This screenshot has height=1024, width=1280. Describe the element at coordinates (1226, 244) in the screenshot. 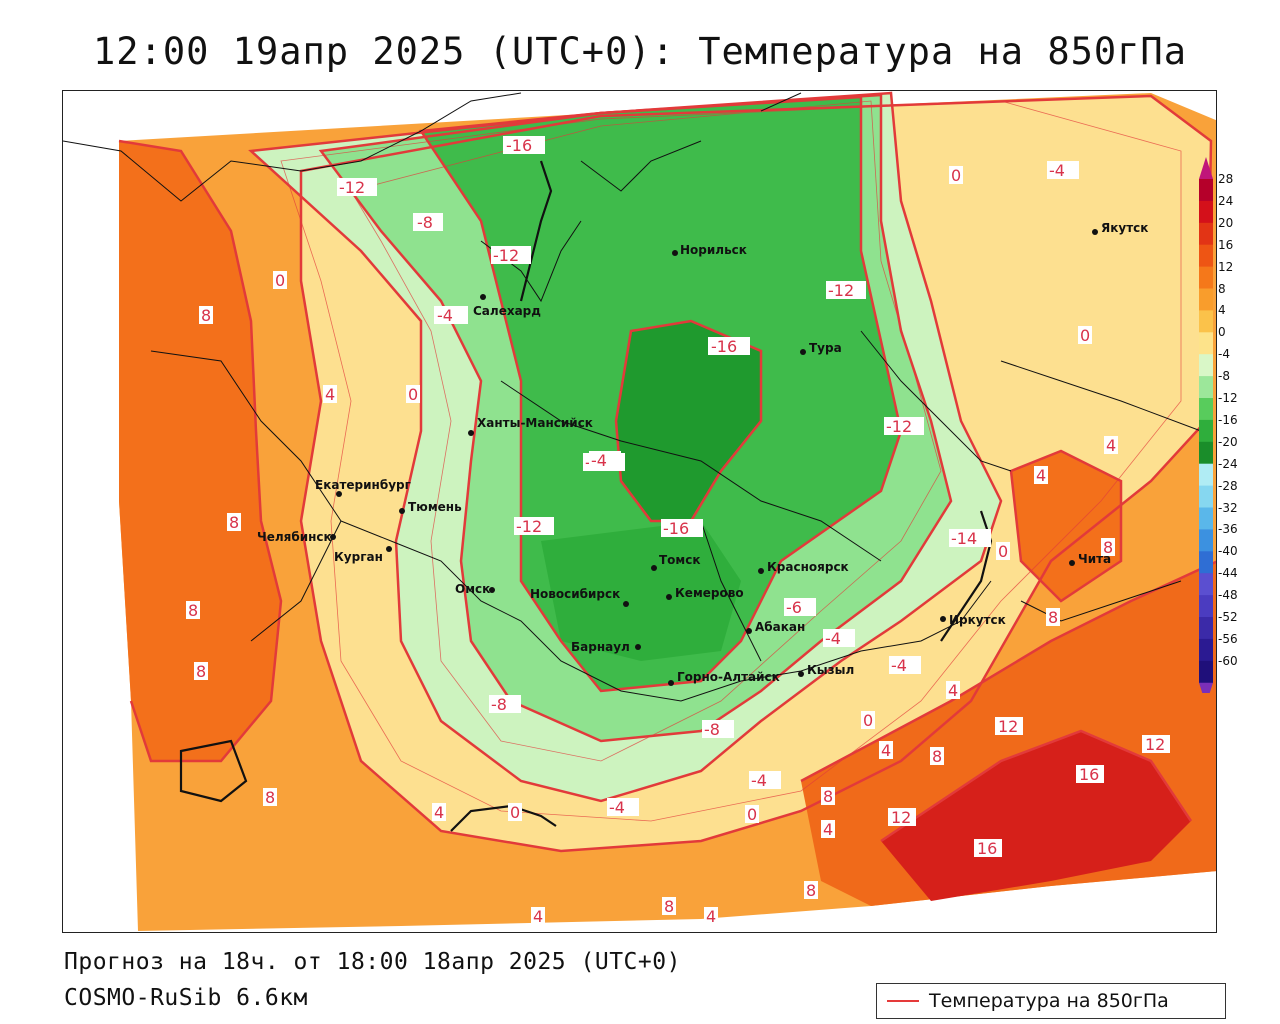

I see `colorbar-tick-label: 16` at that location.